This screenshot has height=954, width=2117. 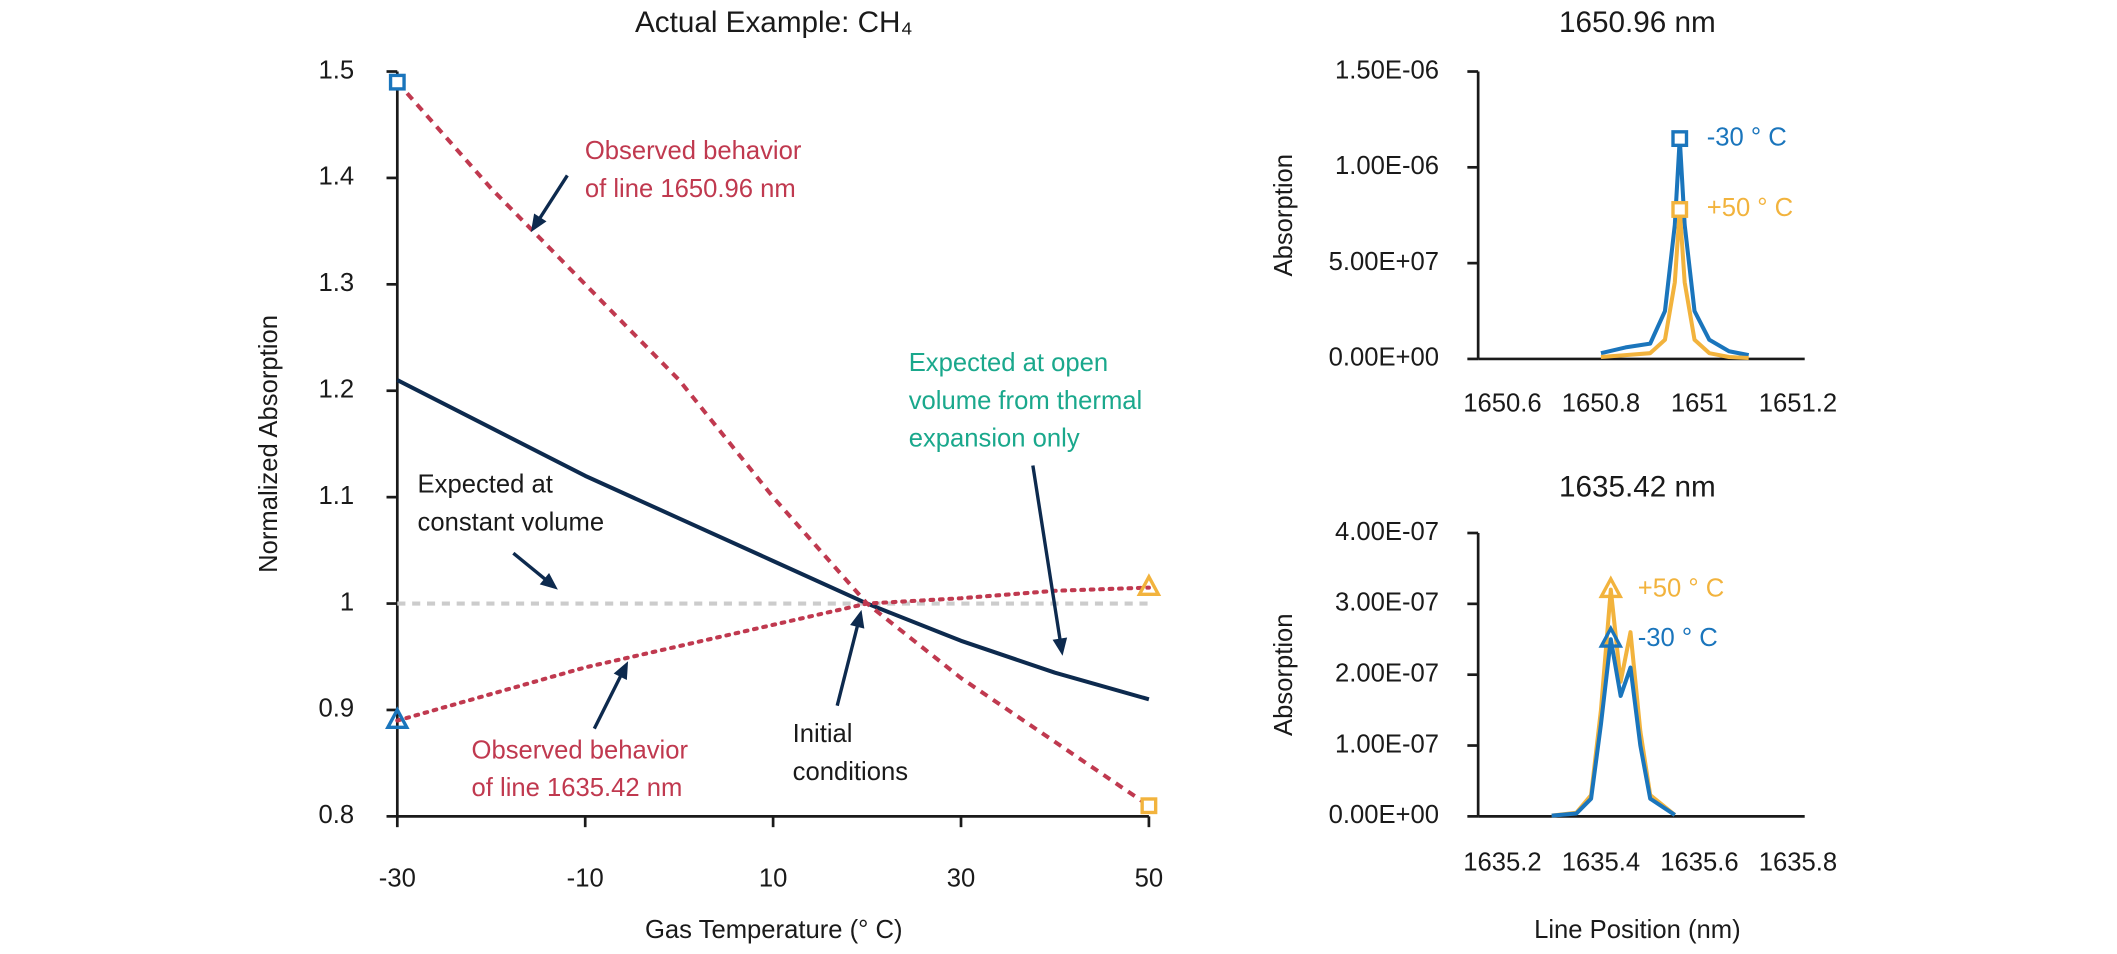 What do you see at coordinates (337, 496) in the screenshot?
I see `y-tick-label: 1.1` at bounding box center [337, 496].